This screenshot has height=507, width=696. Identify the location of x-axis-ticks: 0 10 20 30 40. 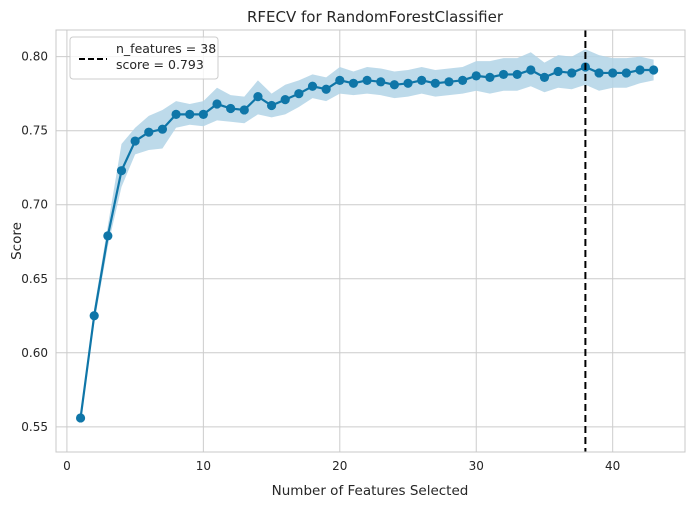
(341, 466).